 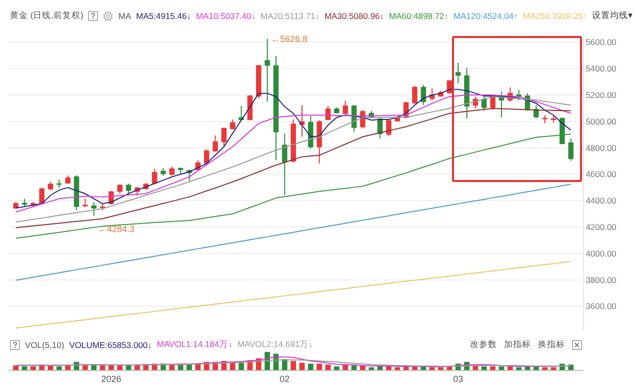 I want to click on x-tick-label: 2026, so click(x=111, y=379).